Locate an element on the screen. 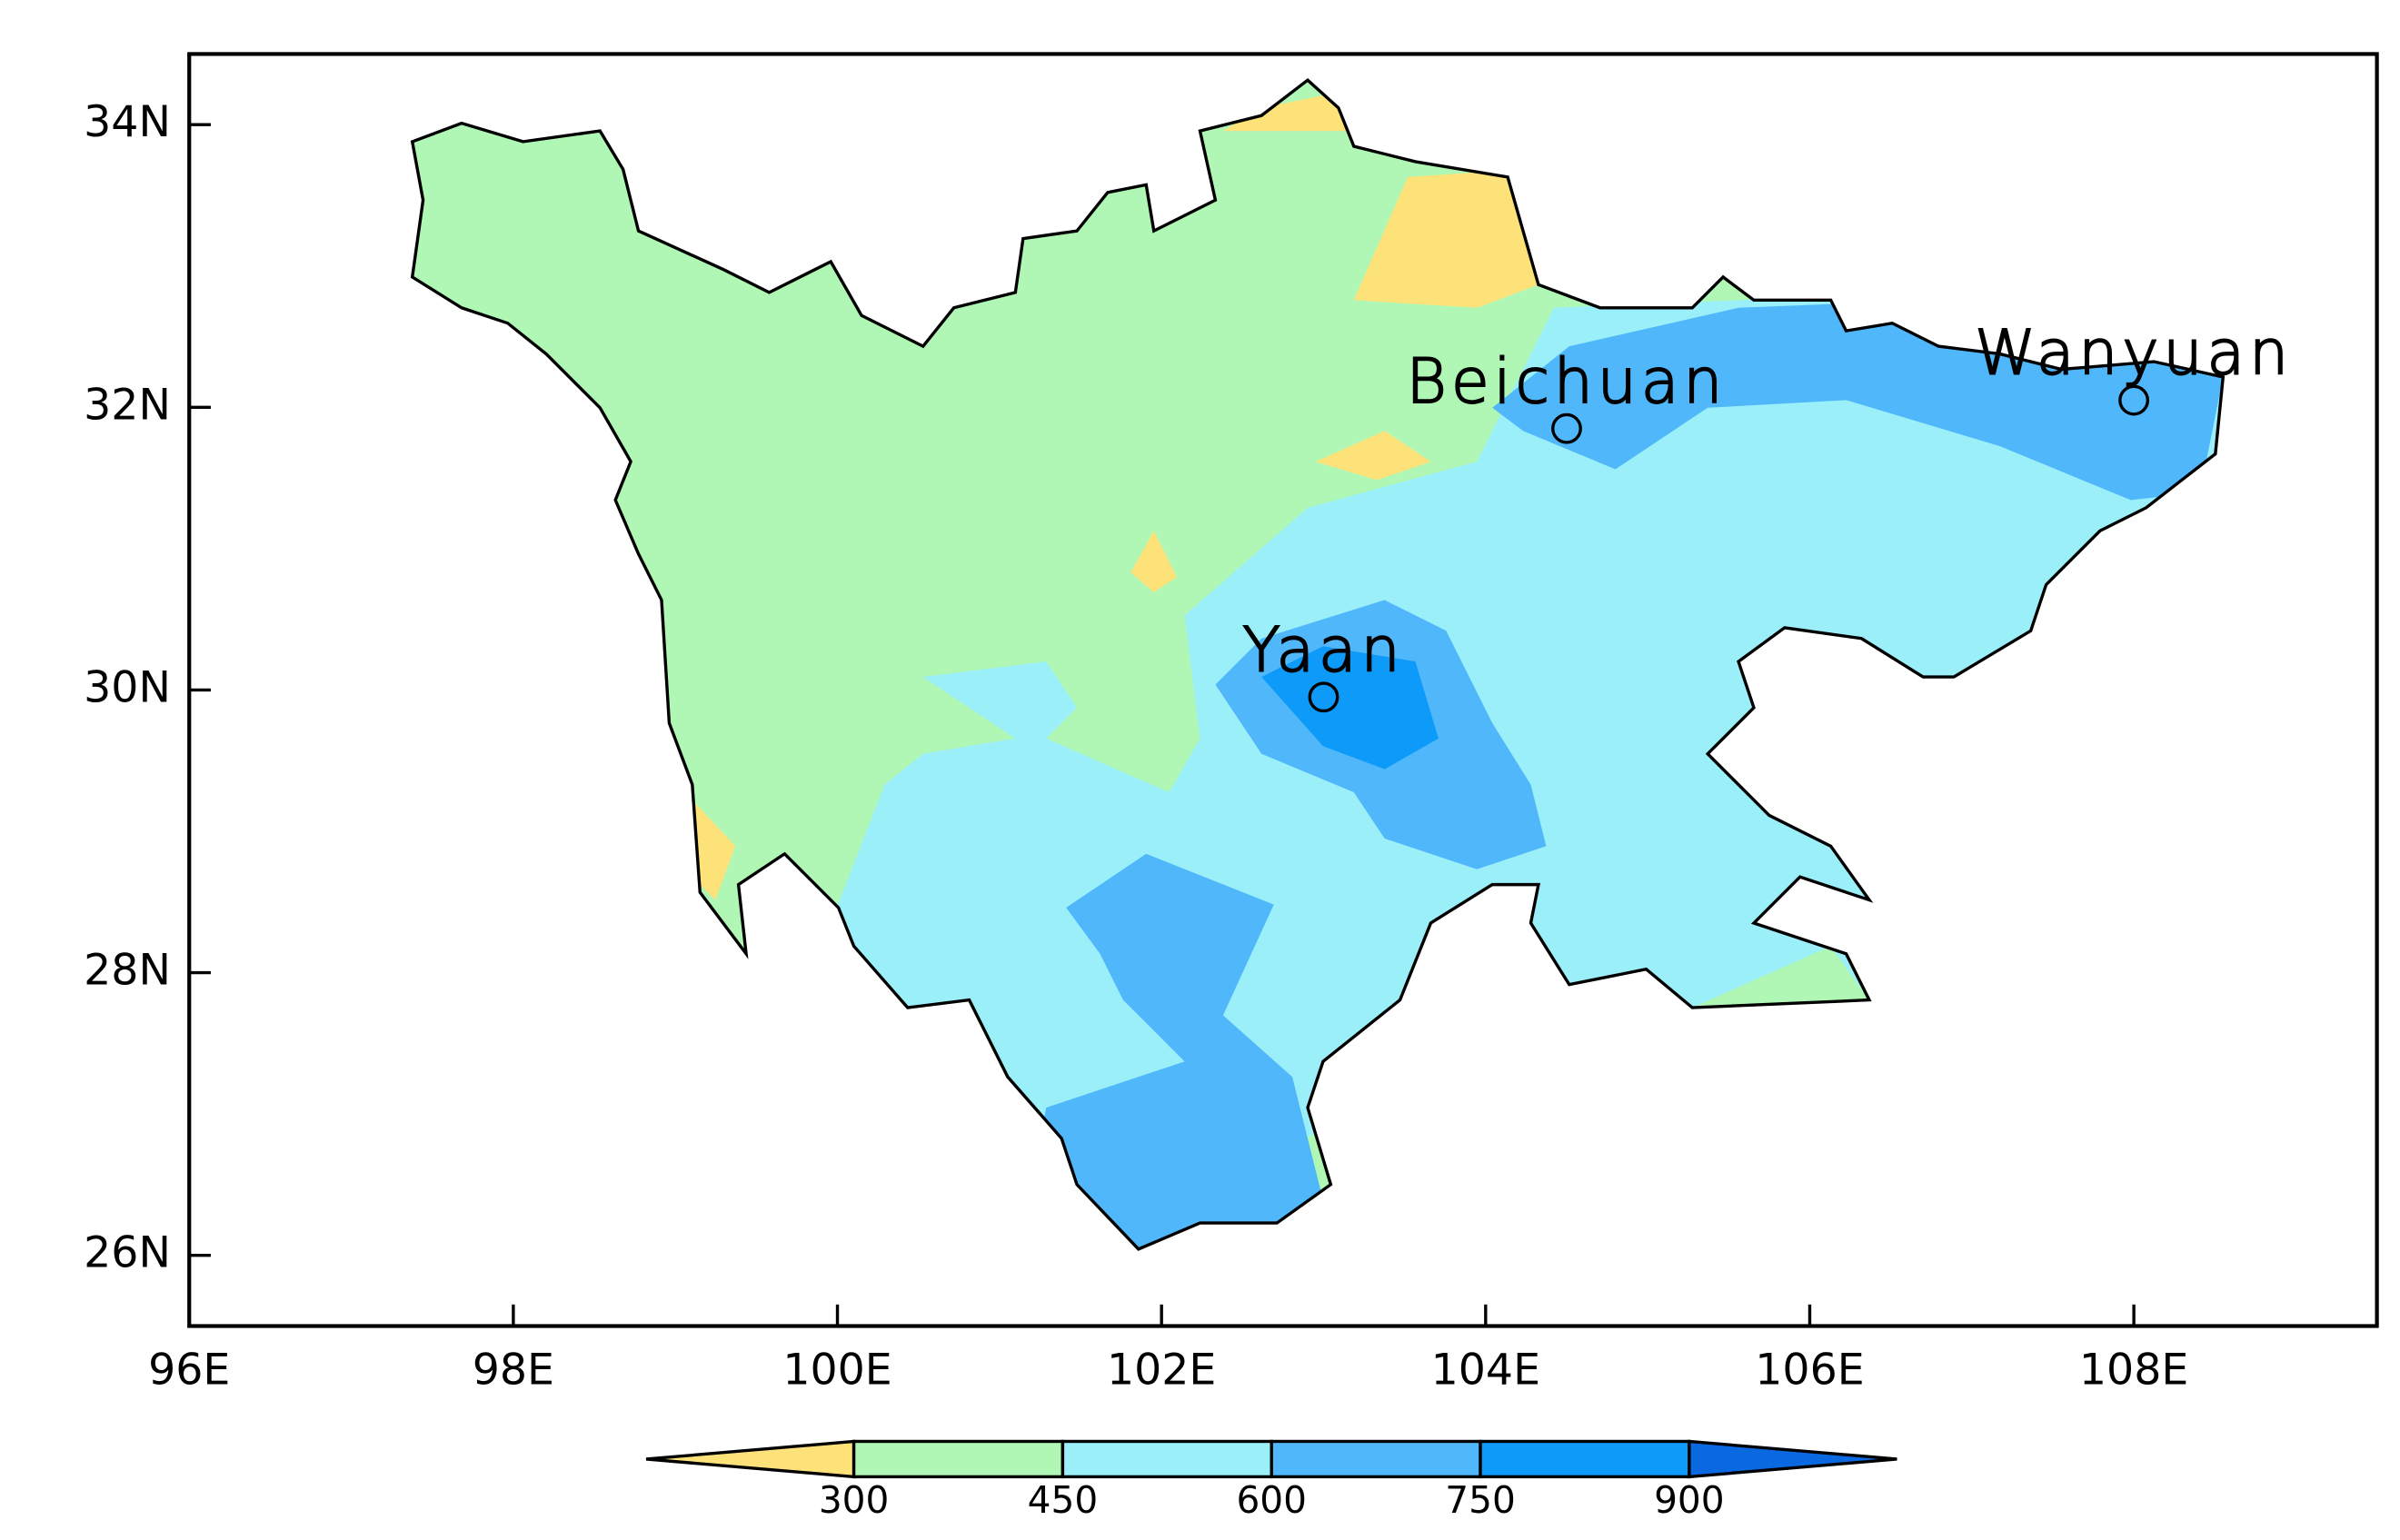 The height and width of the screenshot is (1540, 2400). colorbar-label: 750 is located at coordinates (1480, 1500).